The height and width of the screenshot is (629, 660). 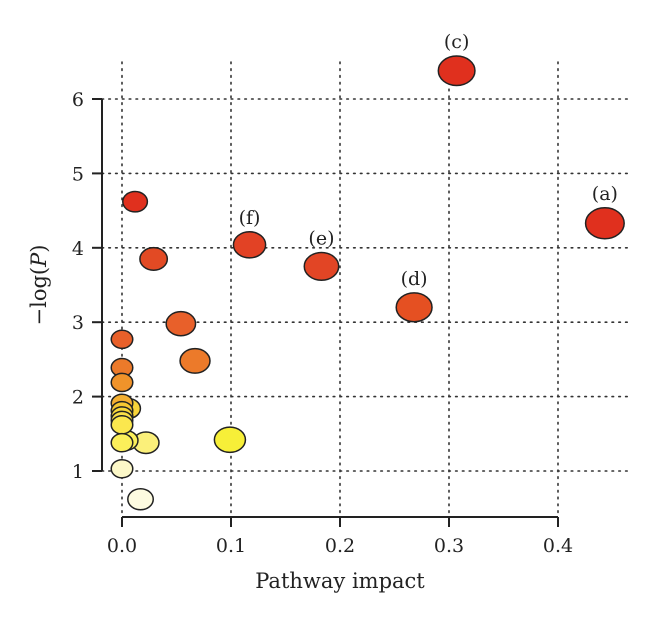 What do you see at coordinates (449, 546) in the screenshot?
I see `x-tick-label: 0.3` at bounding box center [449, 546].